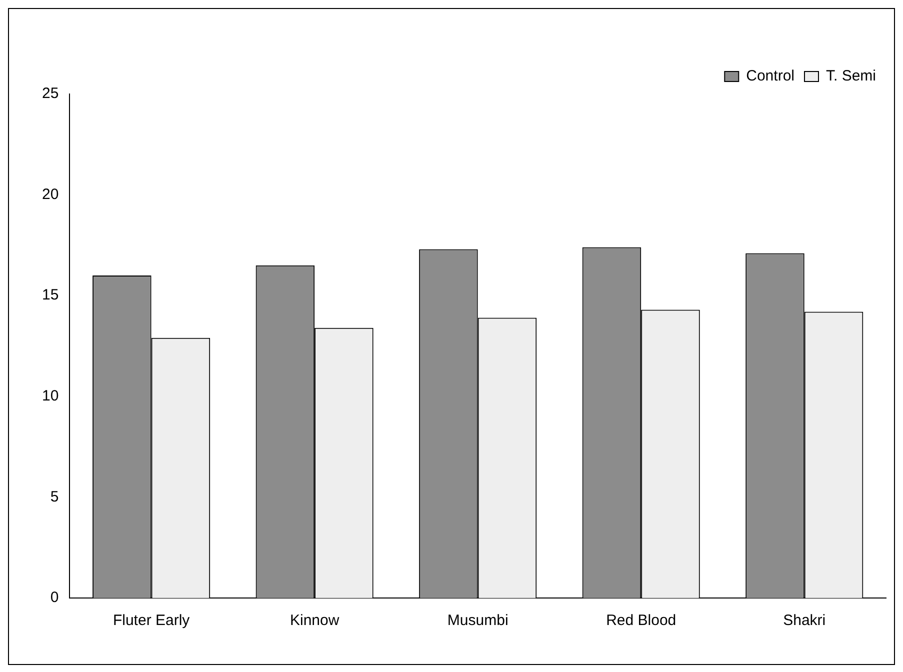  Describe the element at coordinates (151, 621) in the screenshot. I see `x-tick-label: Fluter Early` at that location.